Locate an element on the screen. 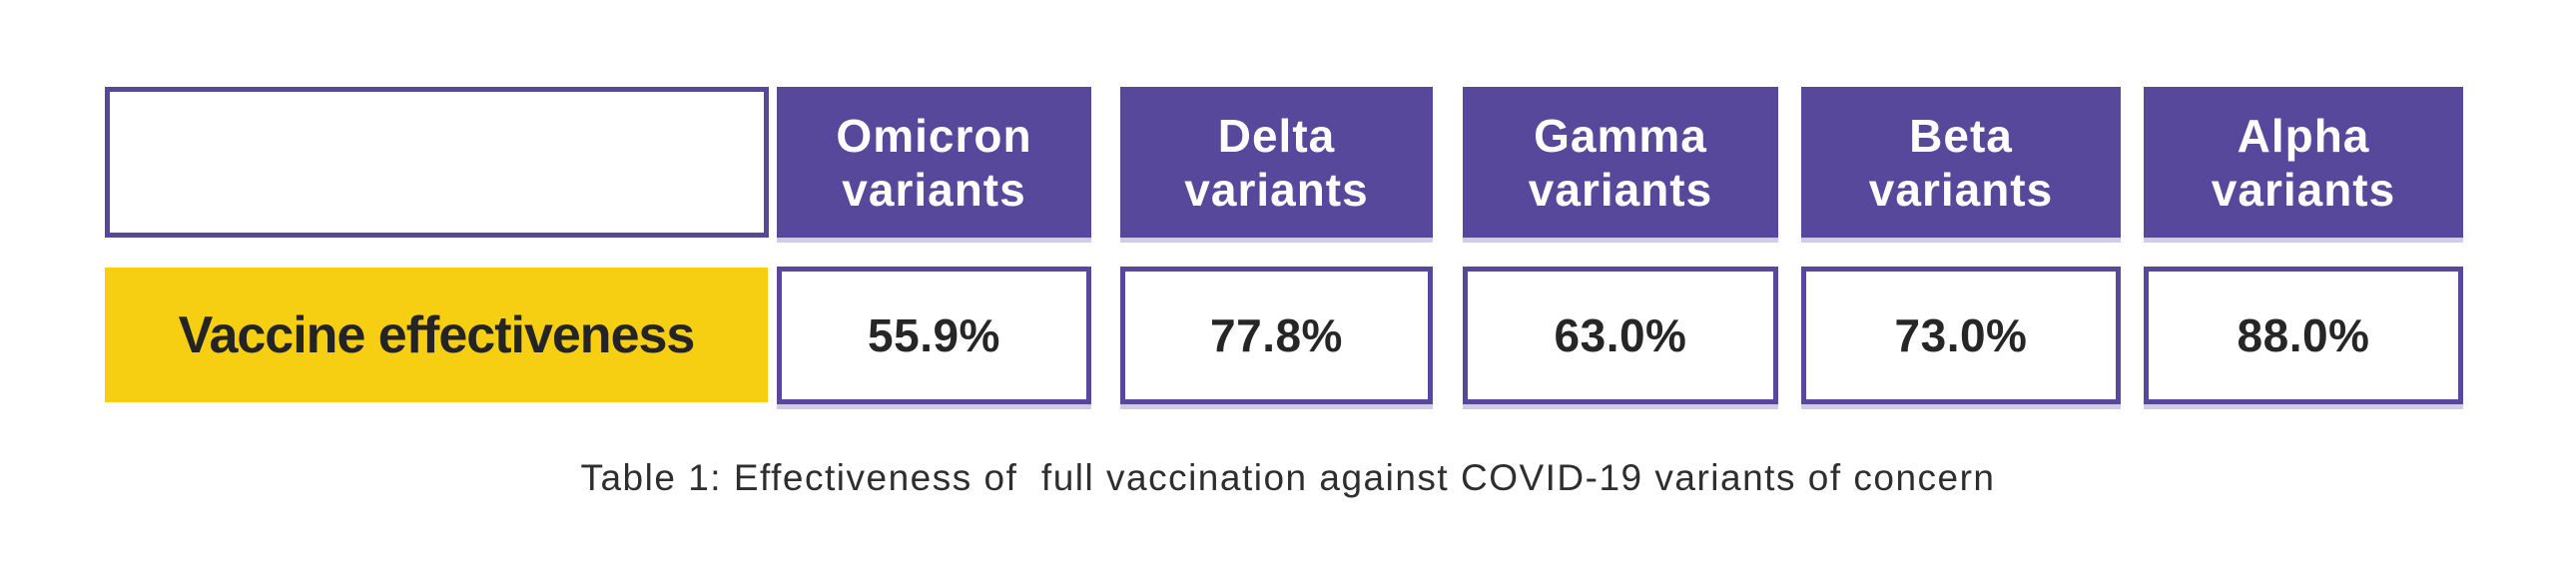  header-cell-alpha: Alpha variants is located at coordinates (2304, 163).